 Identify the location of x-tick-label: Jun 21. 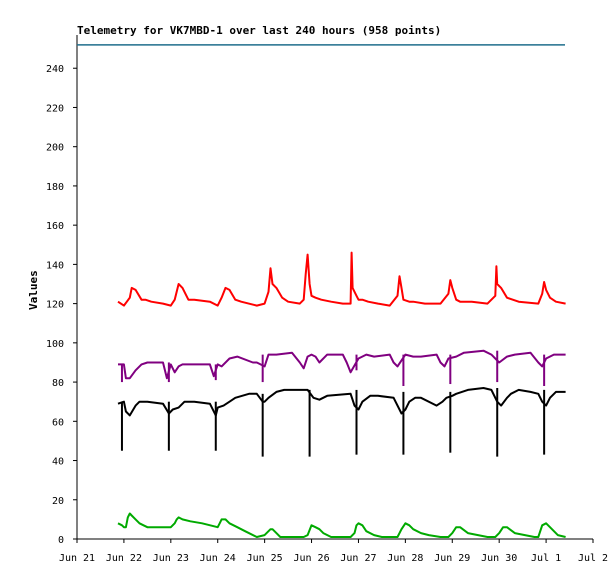
(77, 558).